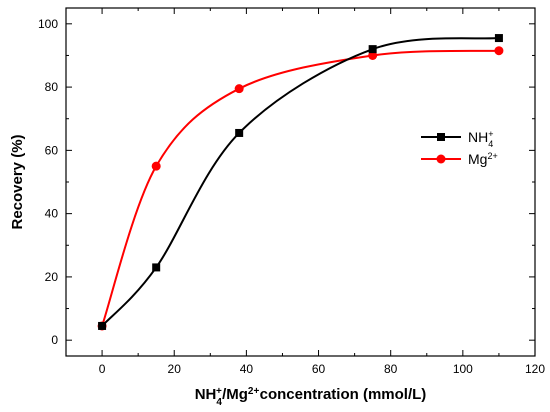 The image size is (550, 412). What do you see at coordinates (52, 150) in the screenshot?
I see `y-tick-label: 60` at bounding box center [52, 150].